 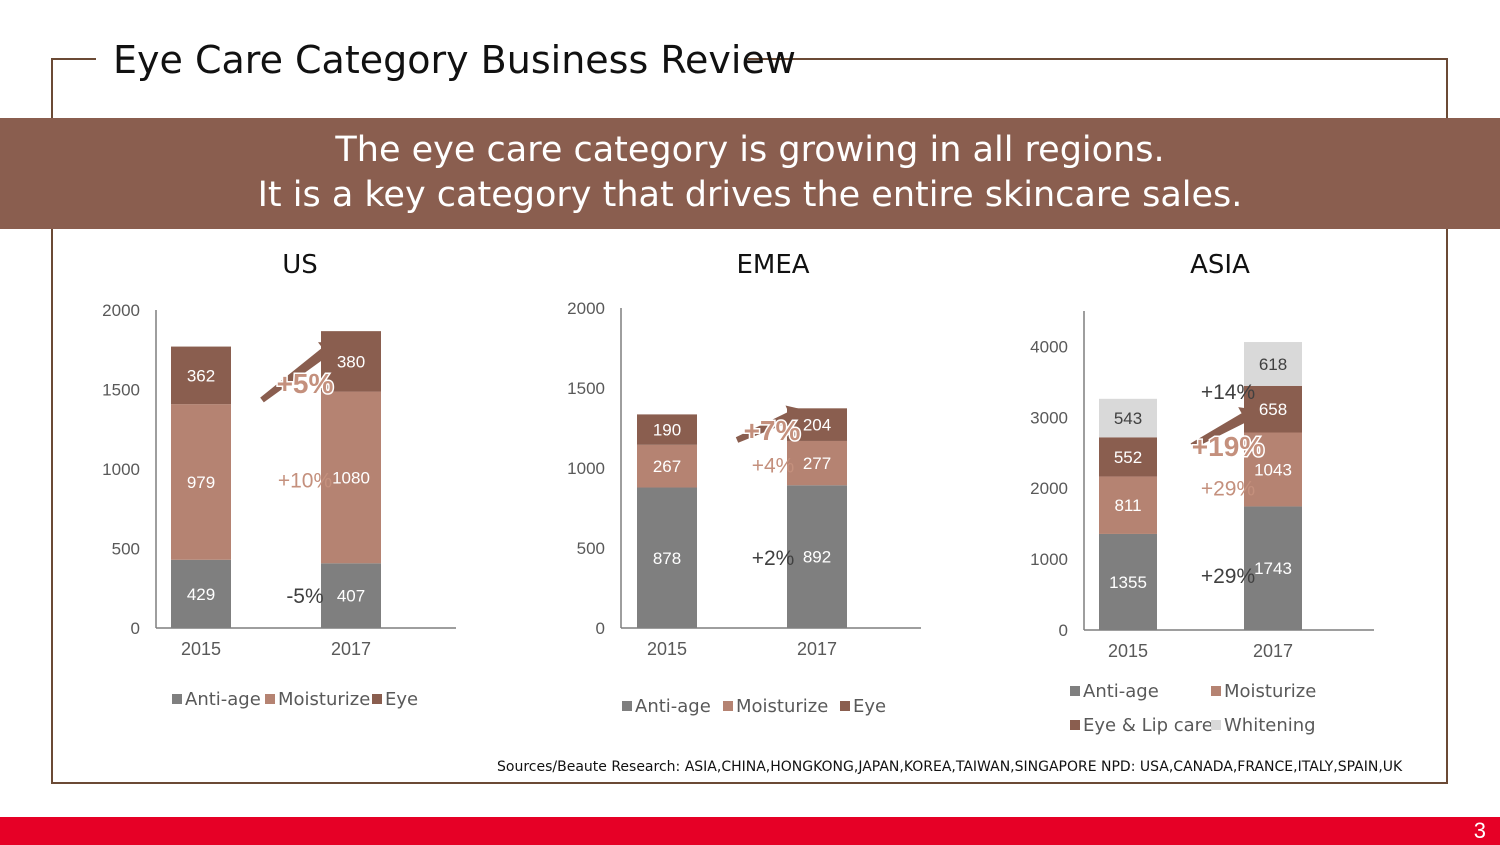 What do you see at coordinates (772, 430) in the screenshot?
I see `total-growth-label: +7%` at bounding box center [772, 430].